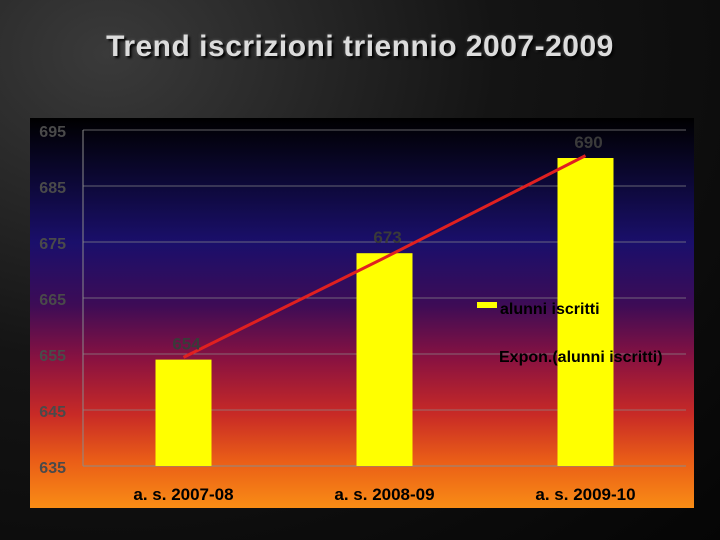  What do you see at coordinates (52, 300) in the screenshot?
I see `y-tick-label: 665` at bounding box center [52, 300].